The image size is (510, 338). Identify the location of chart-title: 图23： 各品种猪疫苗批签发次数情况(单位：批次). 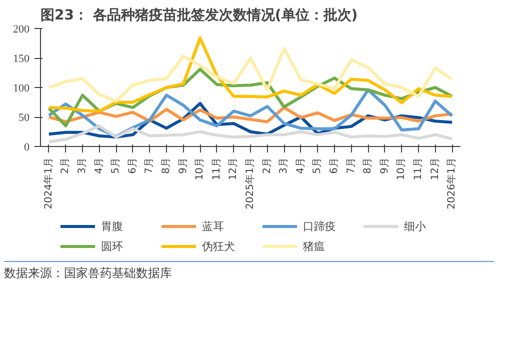
(199, 15).